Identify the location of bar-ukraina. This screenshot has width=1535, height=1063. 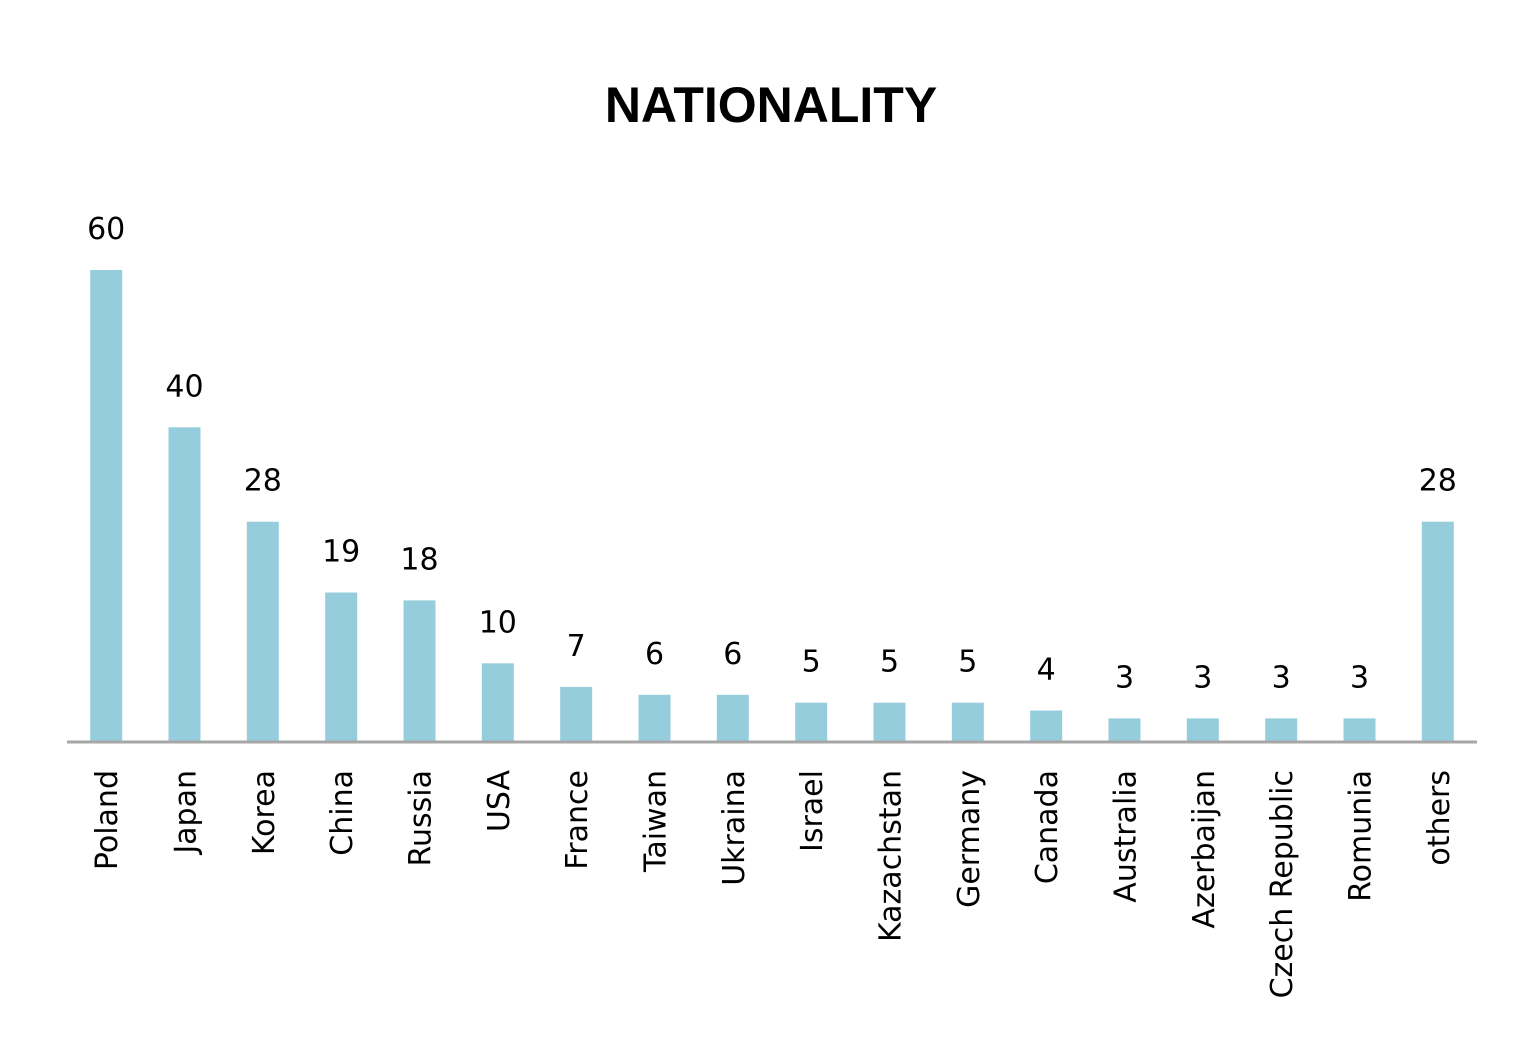
(732, 718).